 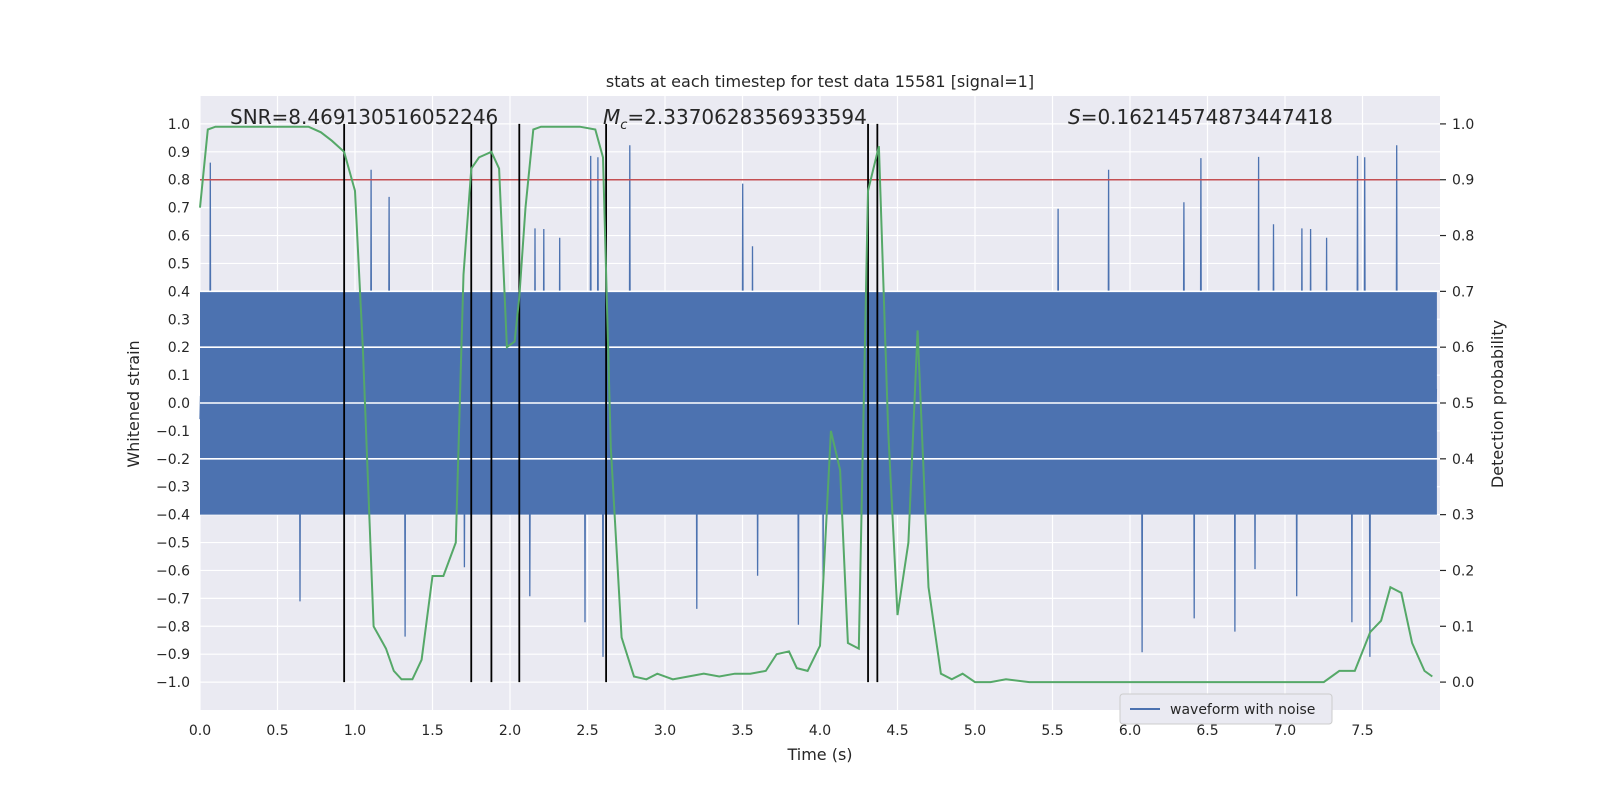 I want to click on s-symbol: S, so click(x=1074, y=117).